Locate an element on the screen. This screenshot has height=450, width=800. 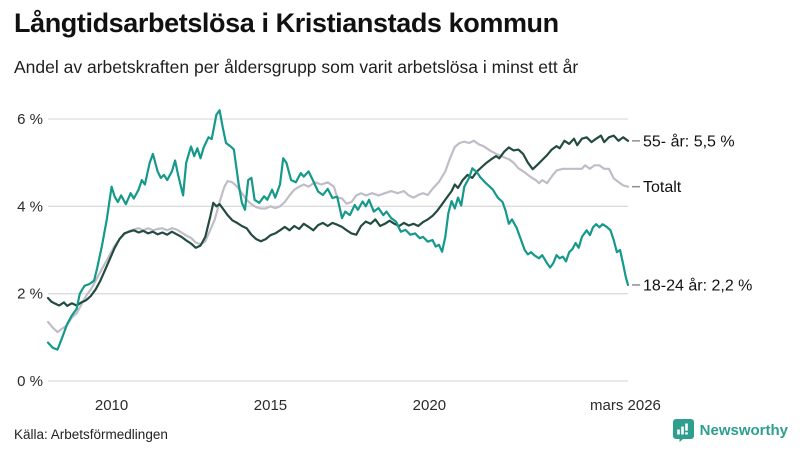
y-axis-labels: 0 % 2 % 4 % 6 % is located at coordinates (30, 250).